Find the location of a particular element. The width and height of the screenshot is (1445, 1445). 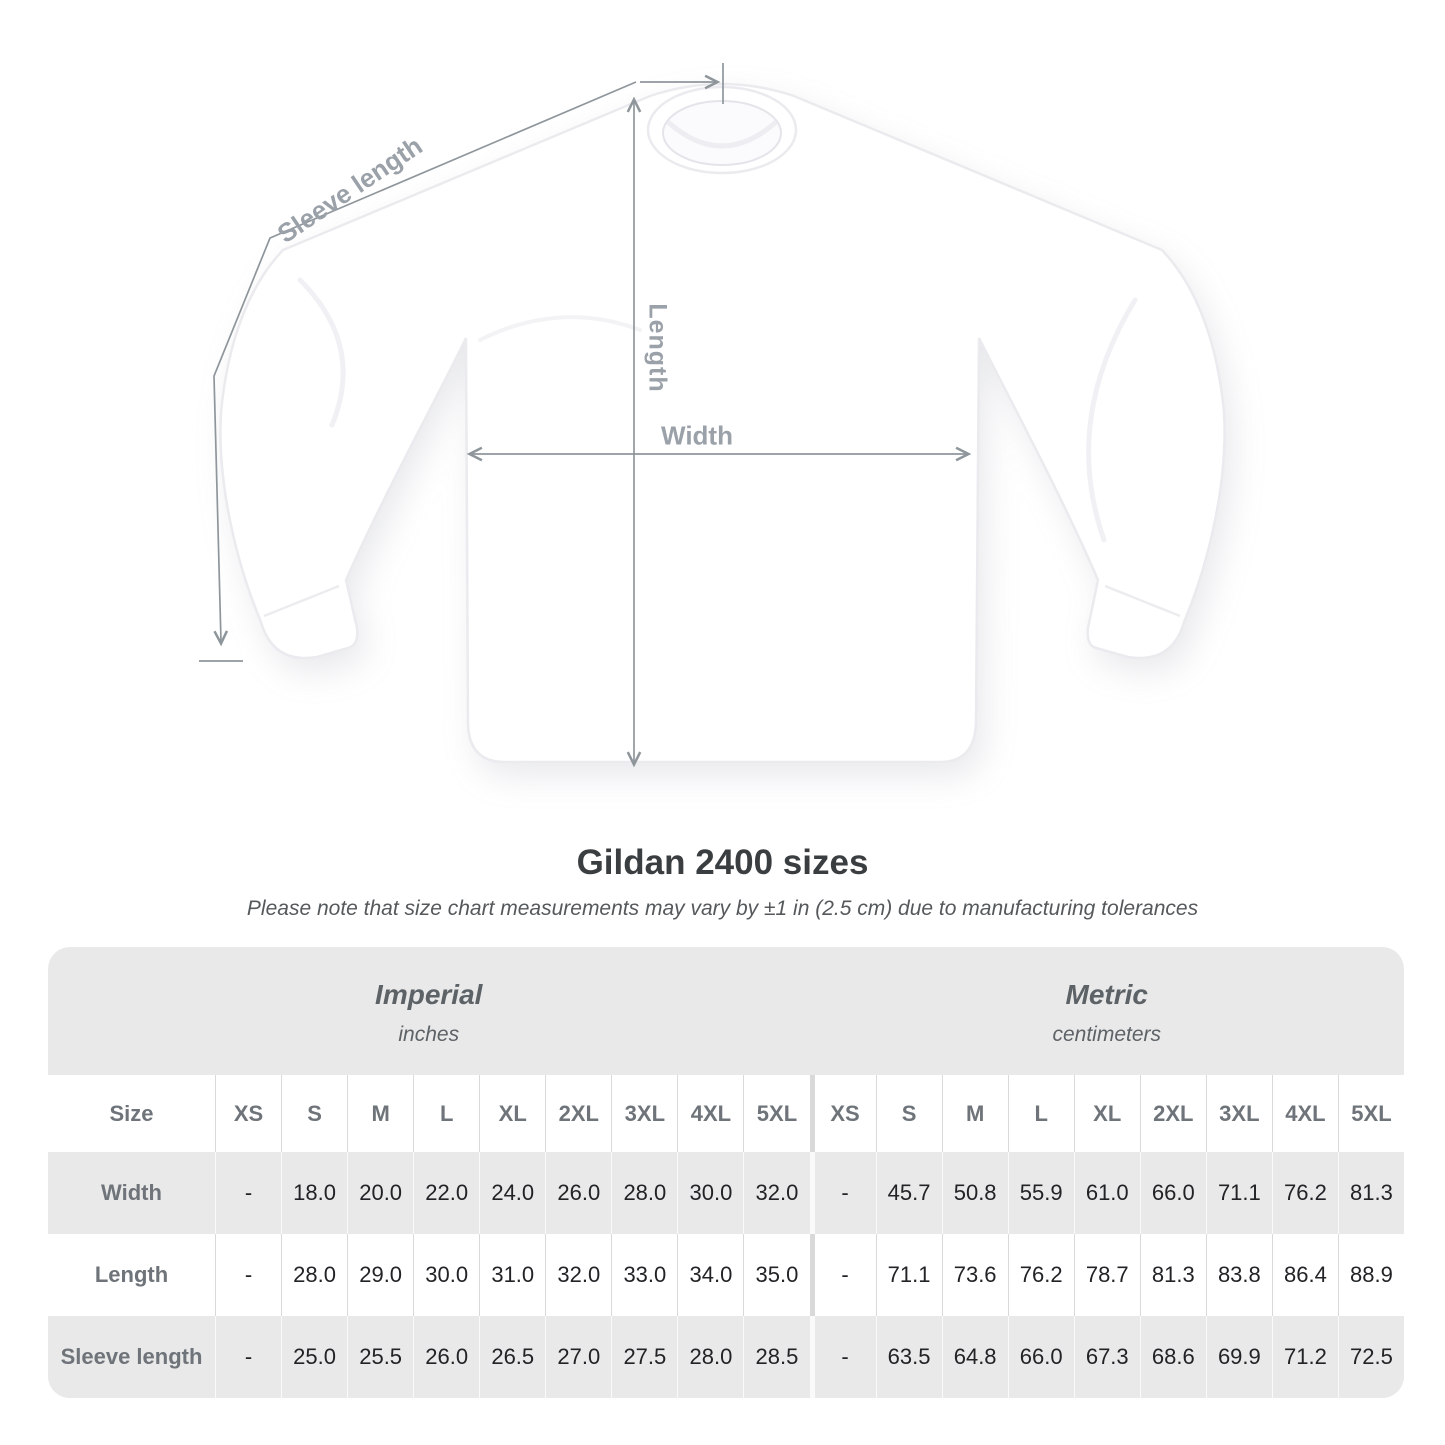

size-col-header-metric-s: S is located at coordinates (908, 1113).